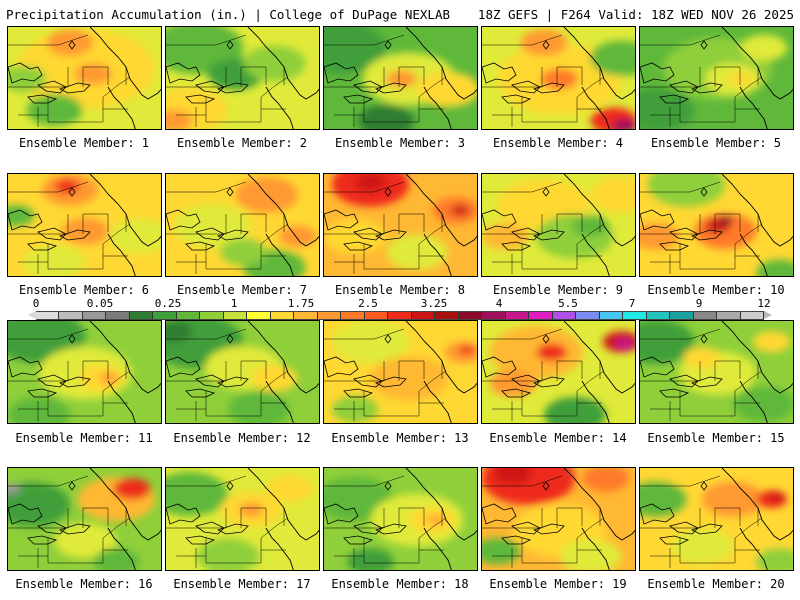 The image size is (800, 600). Describe the element at coordinates (168, 303) in the screenshot. I see `colorbar-tick-label: 0.25` at that location.